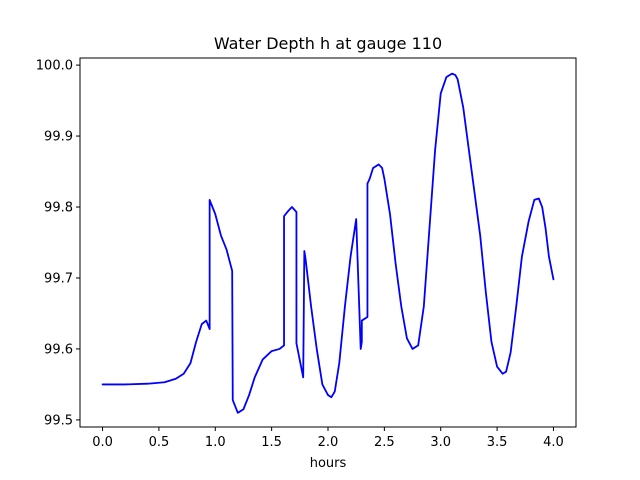 This screenshot has width=640, height=480. I want to click on y-tick-label: 99.6, so click(58, 349).